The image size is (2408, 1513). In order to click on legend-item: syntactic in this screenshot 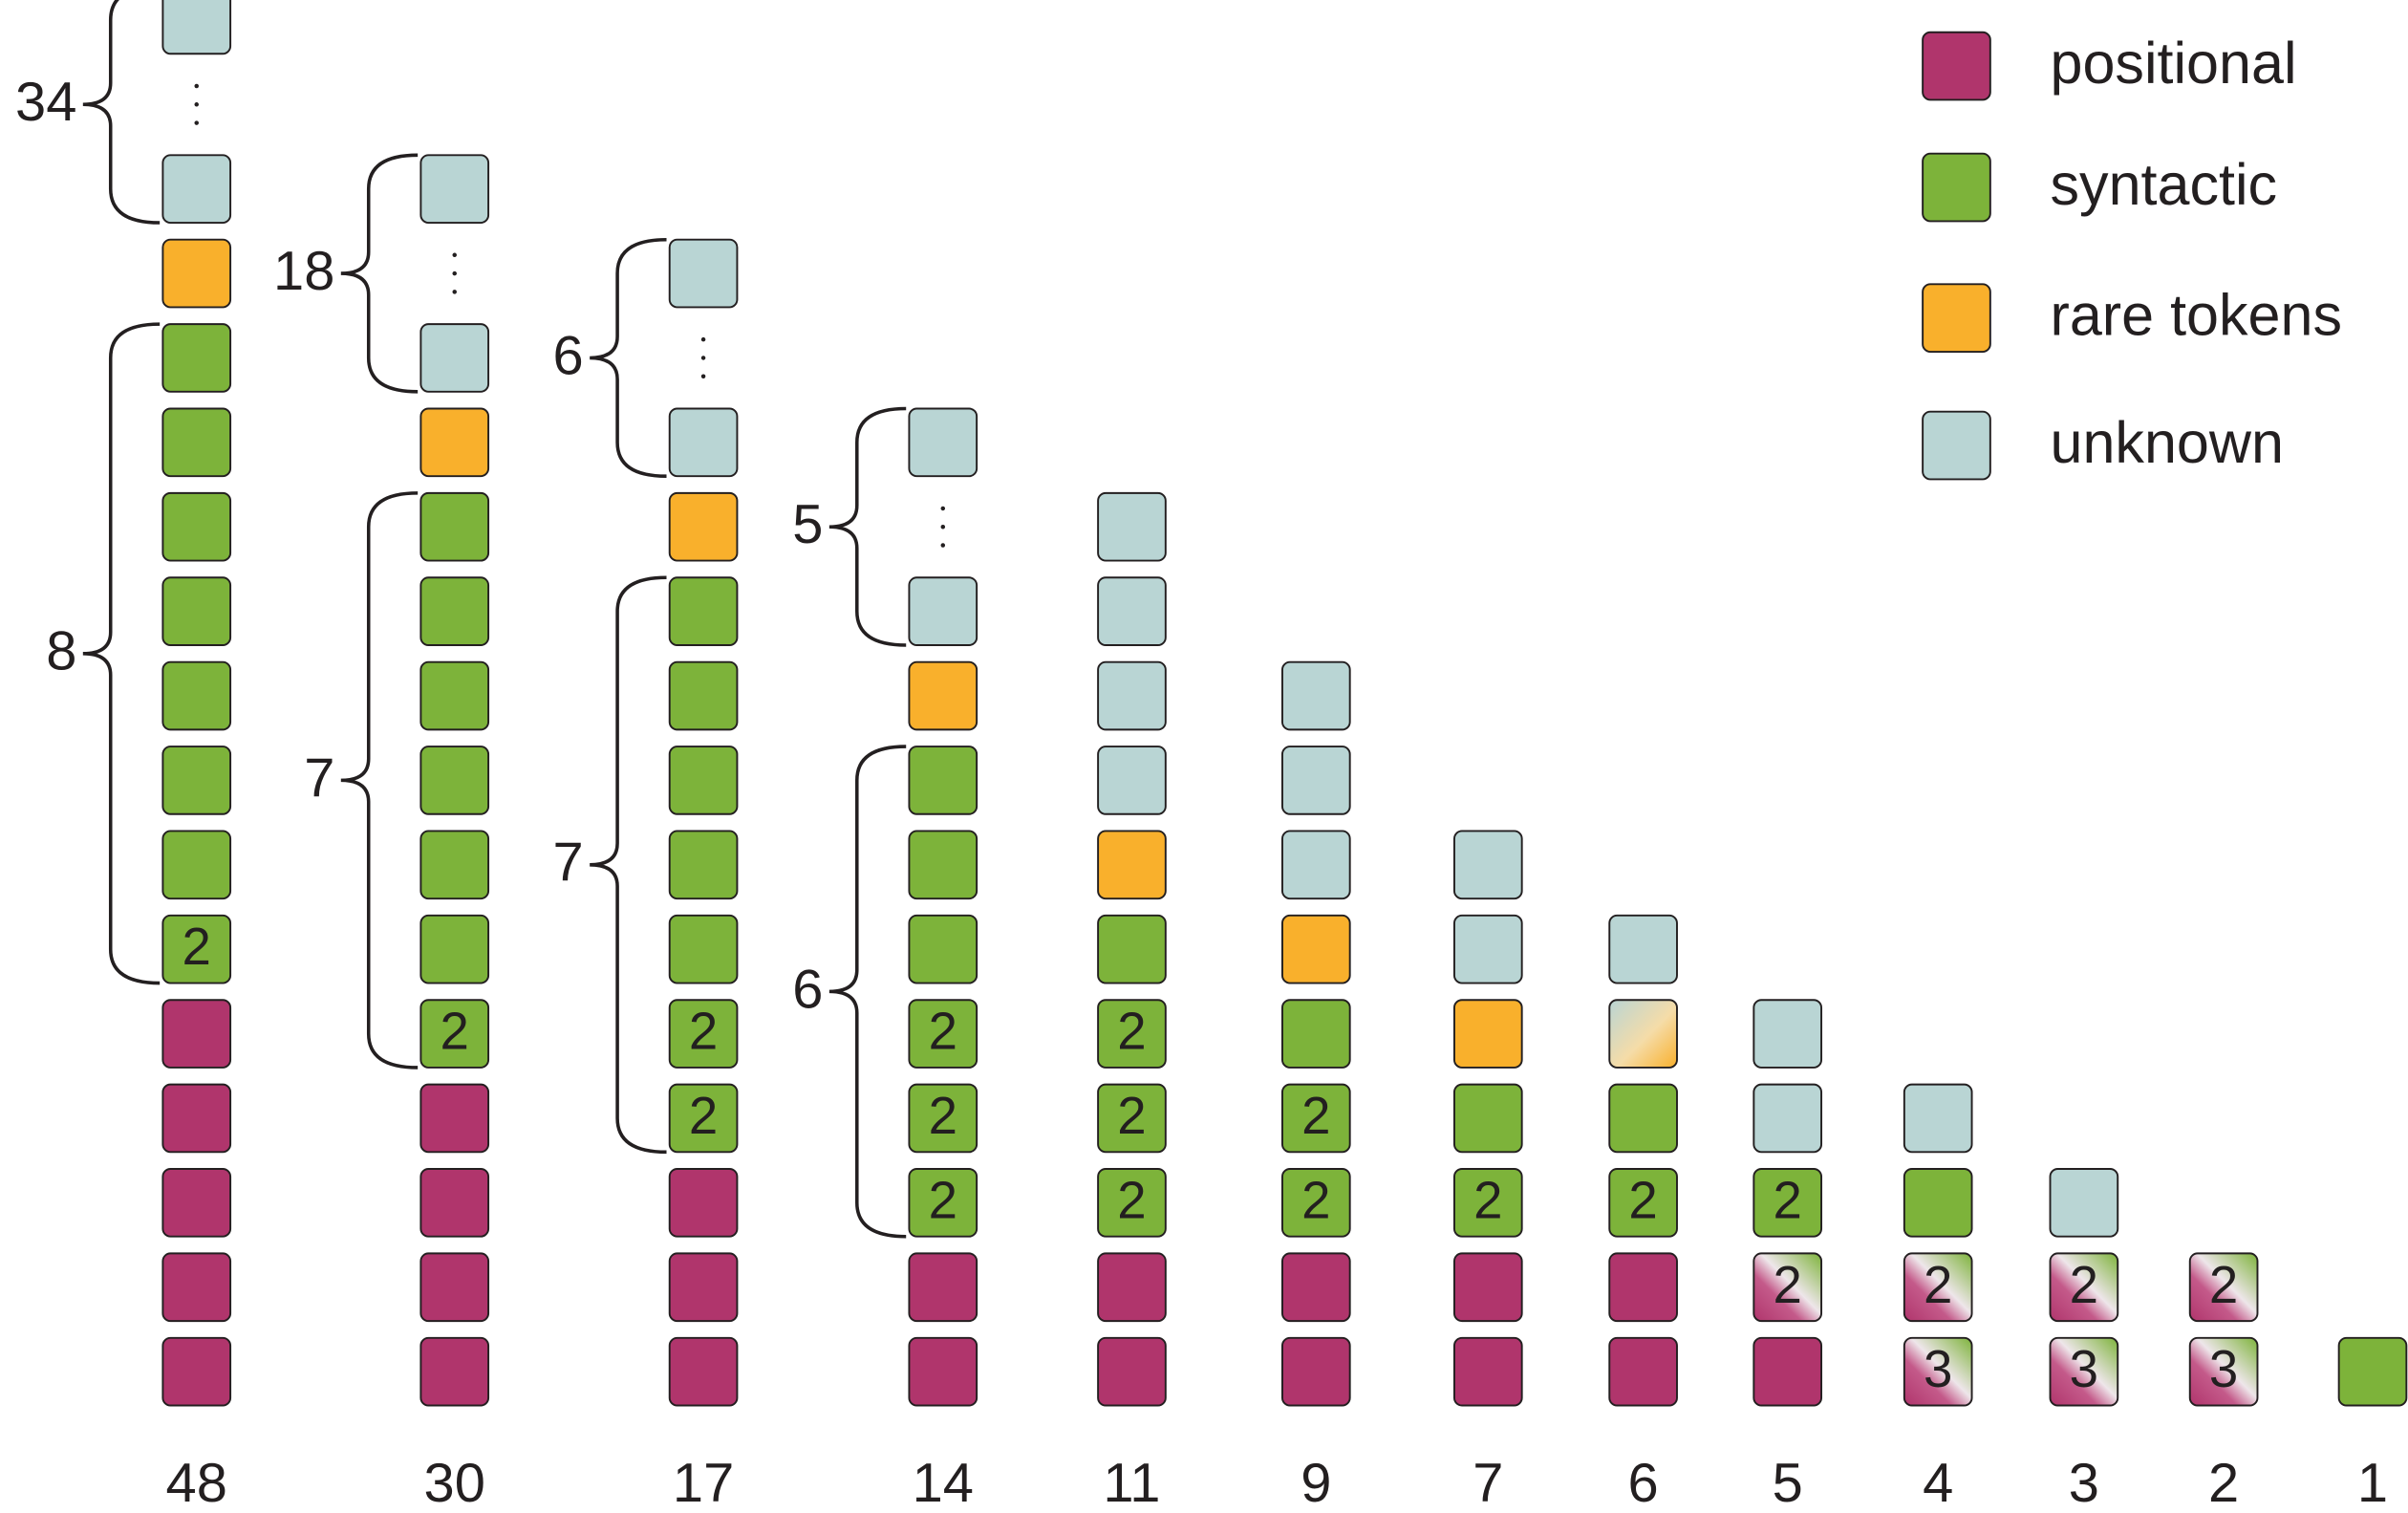, I will do `click(2100, 188)`.